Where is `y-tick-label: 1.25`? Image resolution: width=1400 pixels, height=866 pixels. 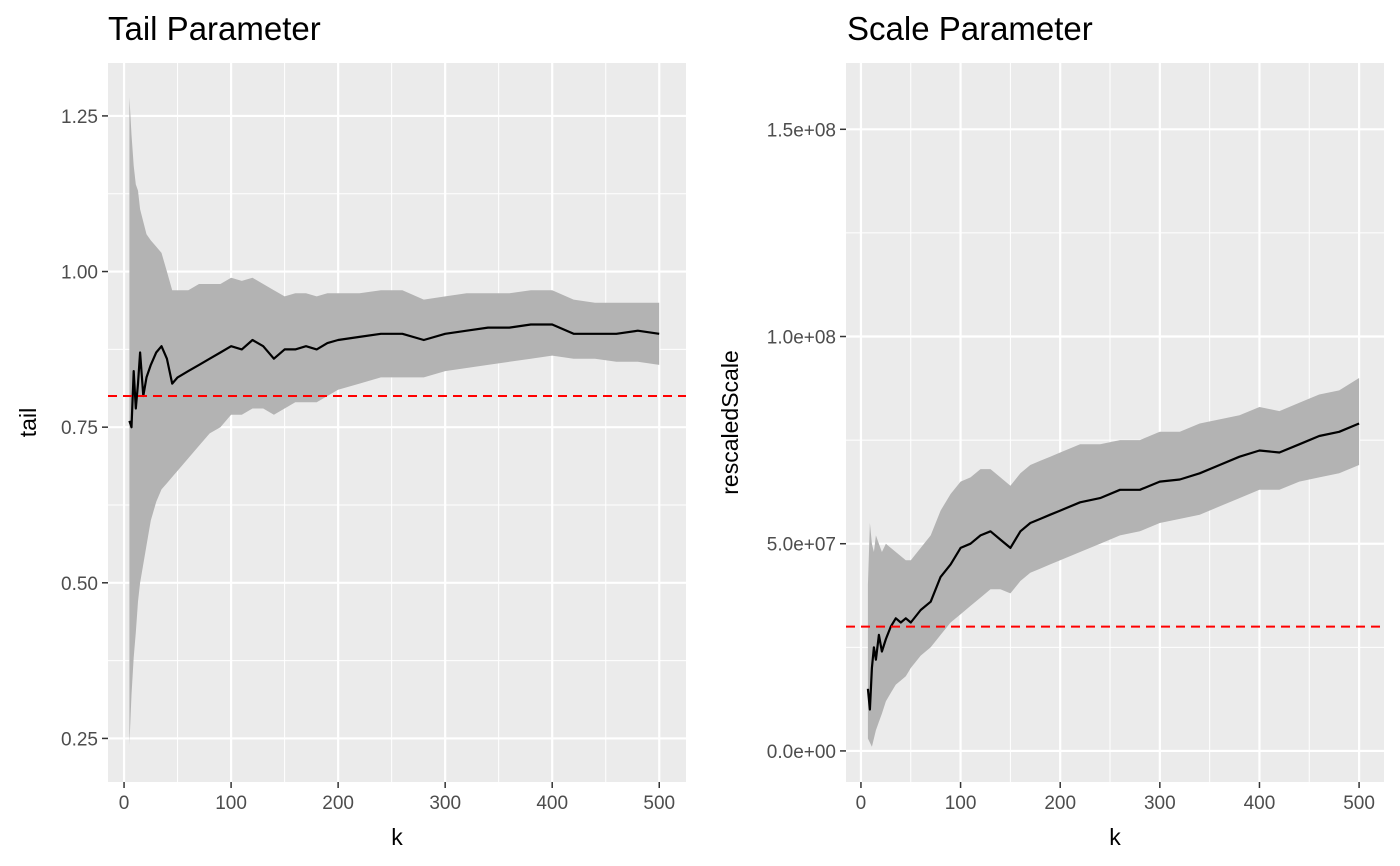 y-tick-label: 1.25 is located at coordinates (79, 117).